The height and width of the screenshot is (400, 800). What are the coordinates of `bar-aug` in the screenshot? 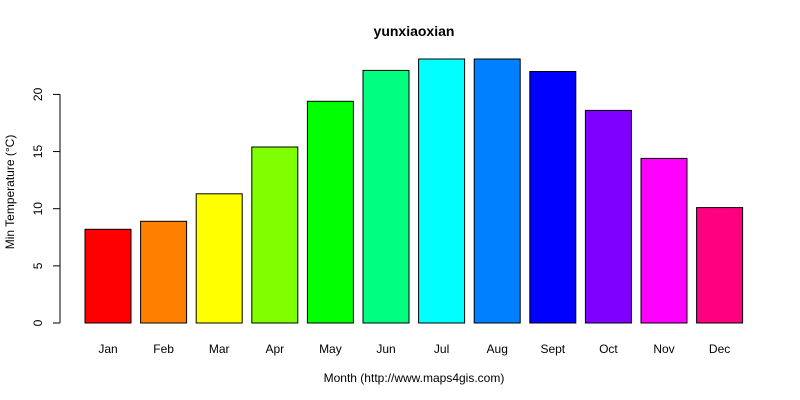 It's located at (497, 191).